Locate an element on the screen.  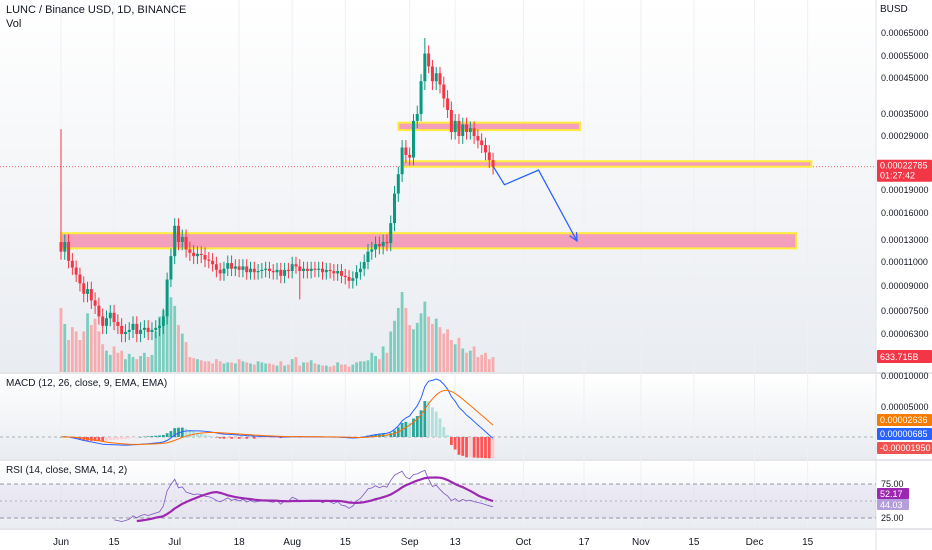
volume-label: Vol is located at coordinates (14, 24).